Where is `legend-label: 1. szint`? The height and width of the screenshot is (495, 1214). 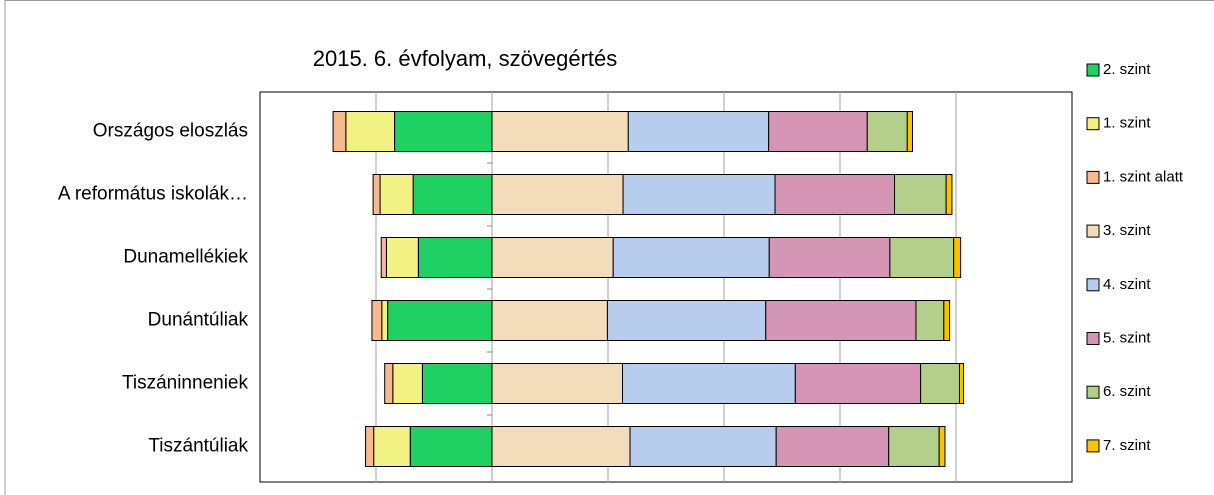
legend-label: 1. szint is located at coordinates (1127, 123).